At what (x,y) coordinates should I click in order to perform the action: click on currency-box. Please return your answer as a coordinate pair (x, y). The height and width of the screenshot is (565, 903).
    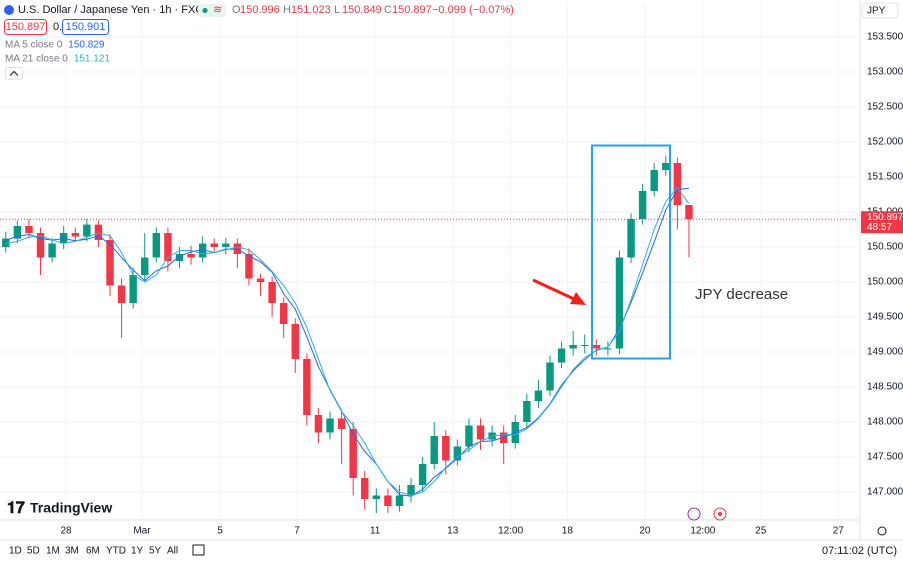
    Looking at the image, I should click on (880, 10).